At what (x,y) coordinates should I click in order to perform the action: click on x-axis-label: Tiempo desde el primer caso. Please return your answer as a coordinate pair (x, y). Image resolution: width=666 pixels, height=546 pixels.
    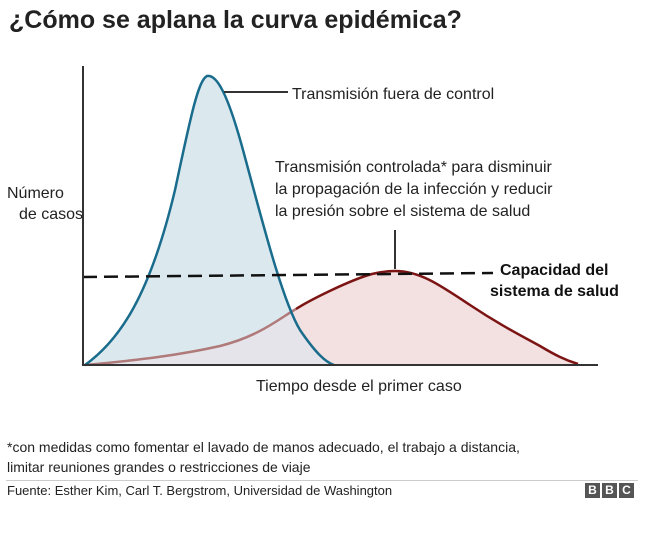
    Looking at the image, I should click on (359, 386).